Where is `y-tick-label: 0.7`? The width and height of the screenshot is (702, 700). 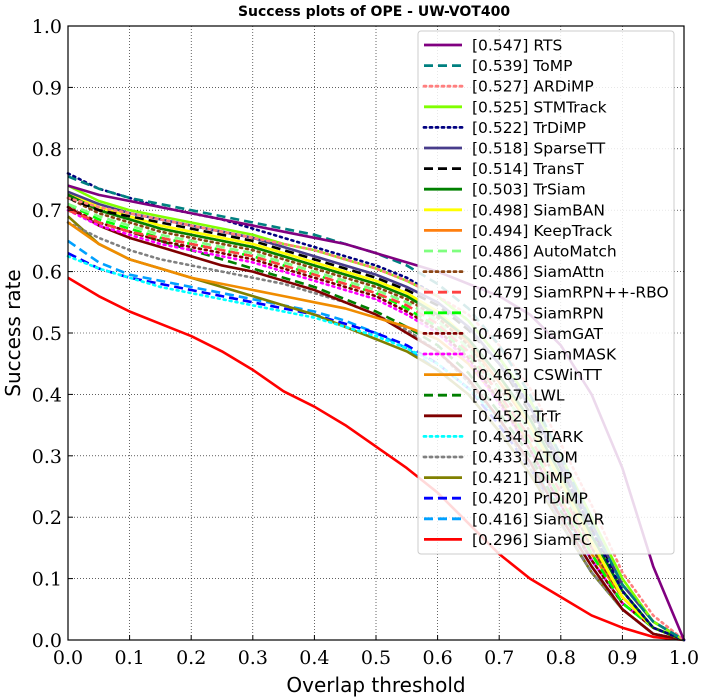 y-tick-label: 0.7 is located at coordinates (47, 211).